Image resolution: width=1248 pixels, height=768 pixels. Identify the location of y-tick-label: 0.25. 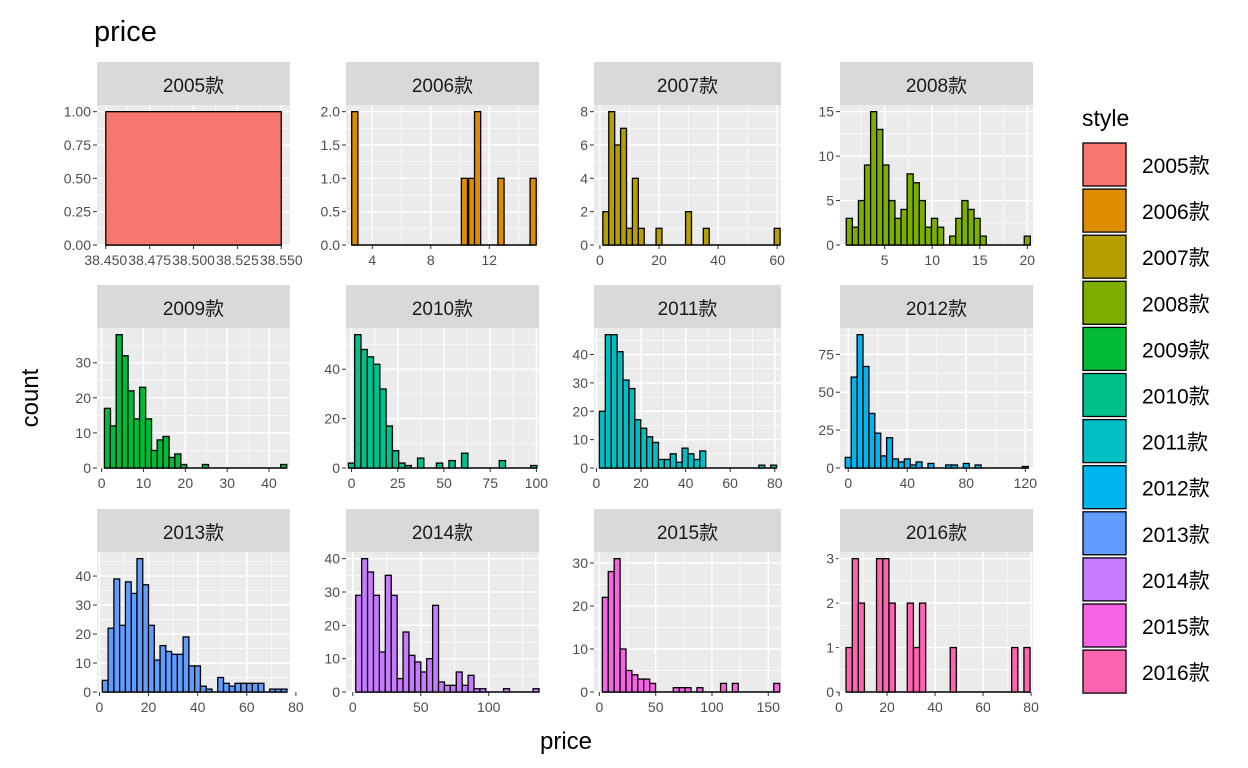
(77, 212).